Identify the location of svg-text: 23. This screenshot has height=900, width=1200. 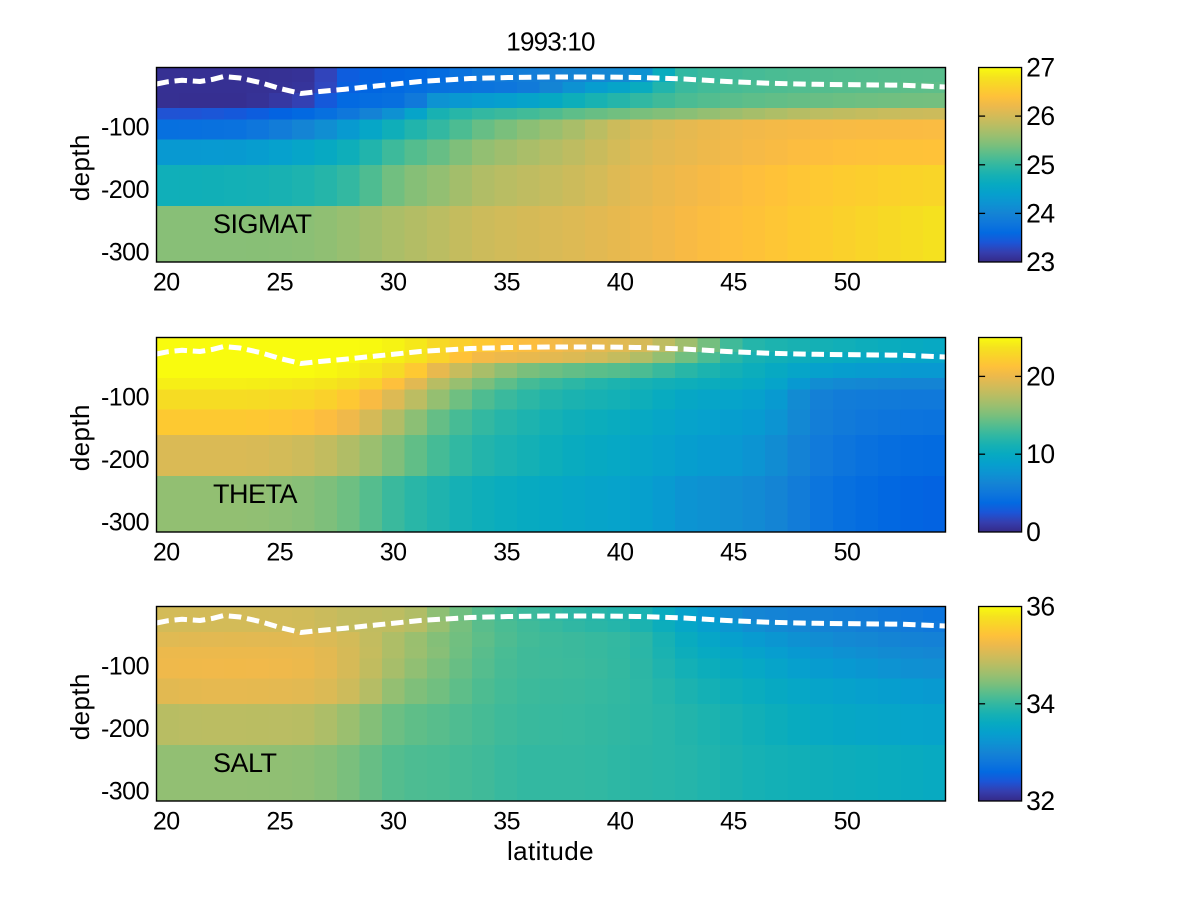
(1040, 262).